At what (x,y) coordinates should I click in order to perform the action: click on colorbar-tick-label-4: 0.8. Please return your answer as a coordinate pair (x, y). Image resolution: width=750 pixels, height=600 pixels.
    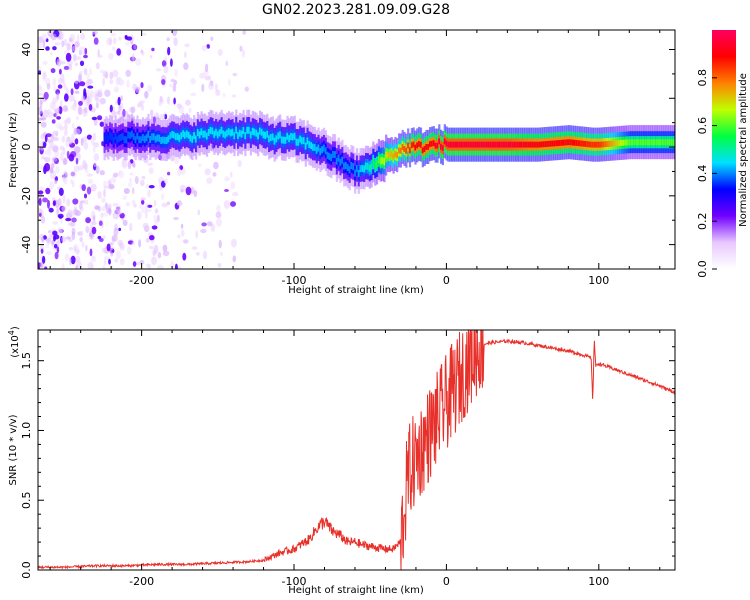
    Looking at the image, I should click on (702, 78).